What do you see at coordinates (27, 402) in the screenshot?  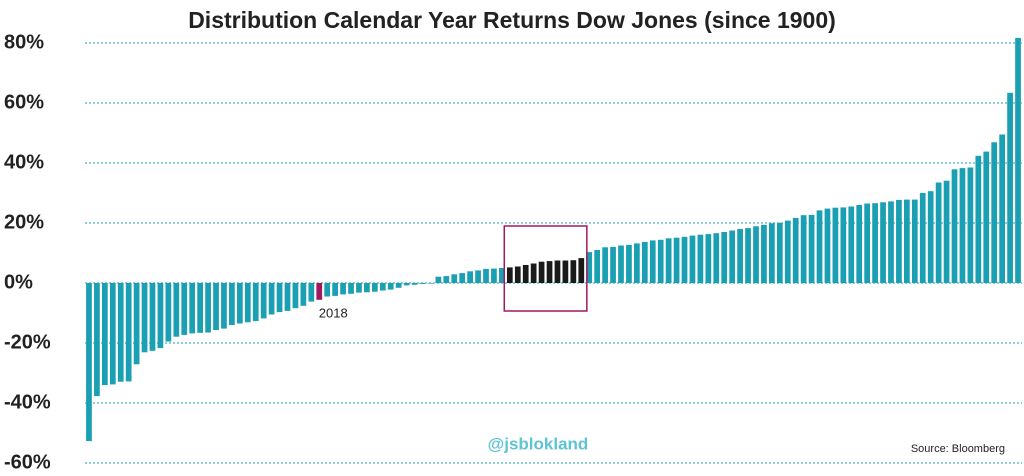 I see `y-tick-label: -40%` at bounding box center [27, 402].